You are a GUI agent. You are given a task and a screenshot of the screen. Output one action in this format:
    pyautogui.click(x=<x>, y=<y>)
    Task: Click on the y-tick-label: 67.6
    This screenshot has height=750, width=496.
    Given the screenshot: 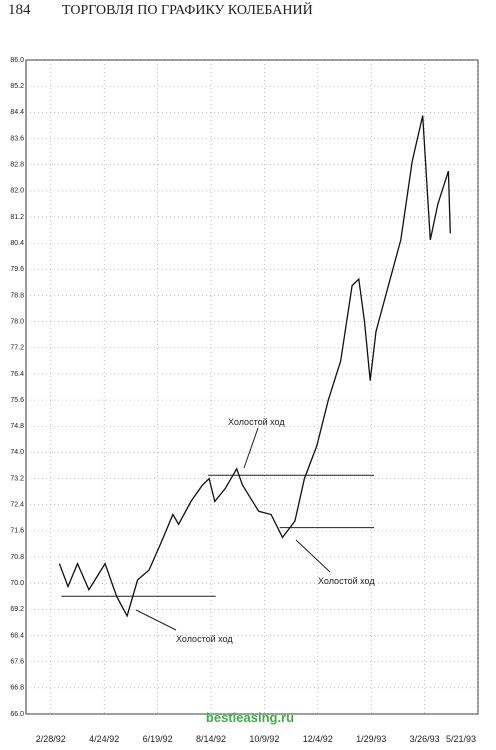 What is the action you would take?
    pyautogui.click(x=17, y=662)
    